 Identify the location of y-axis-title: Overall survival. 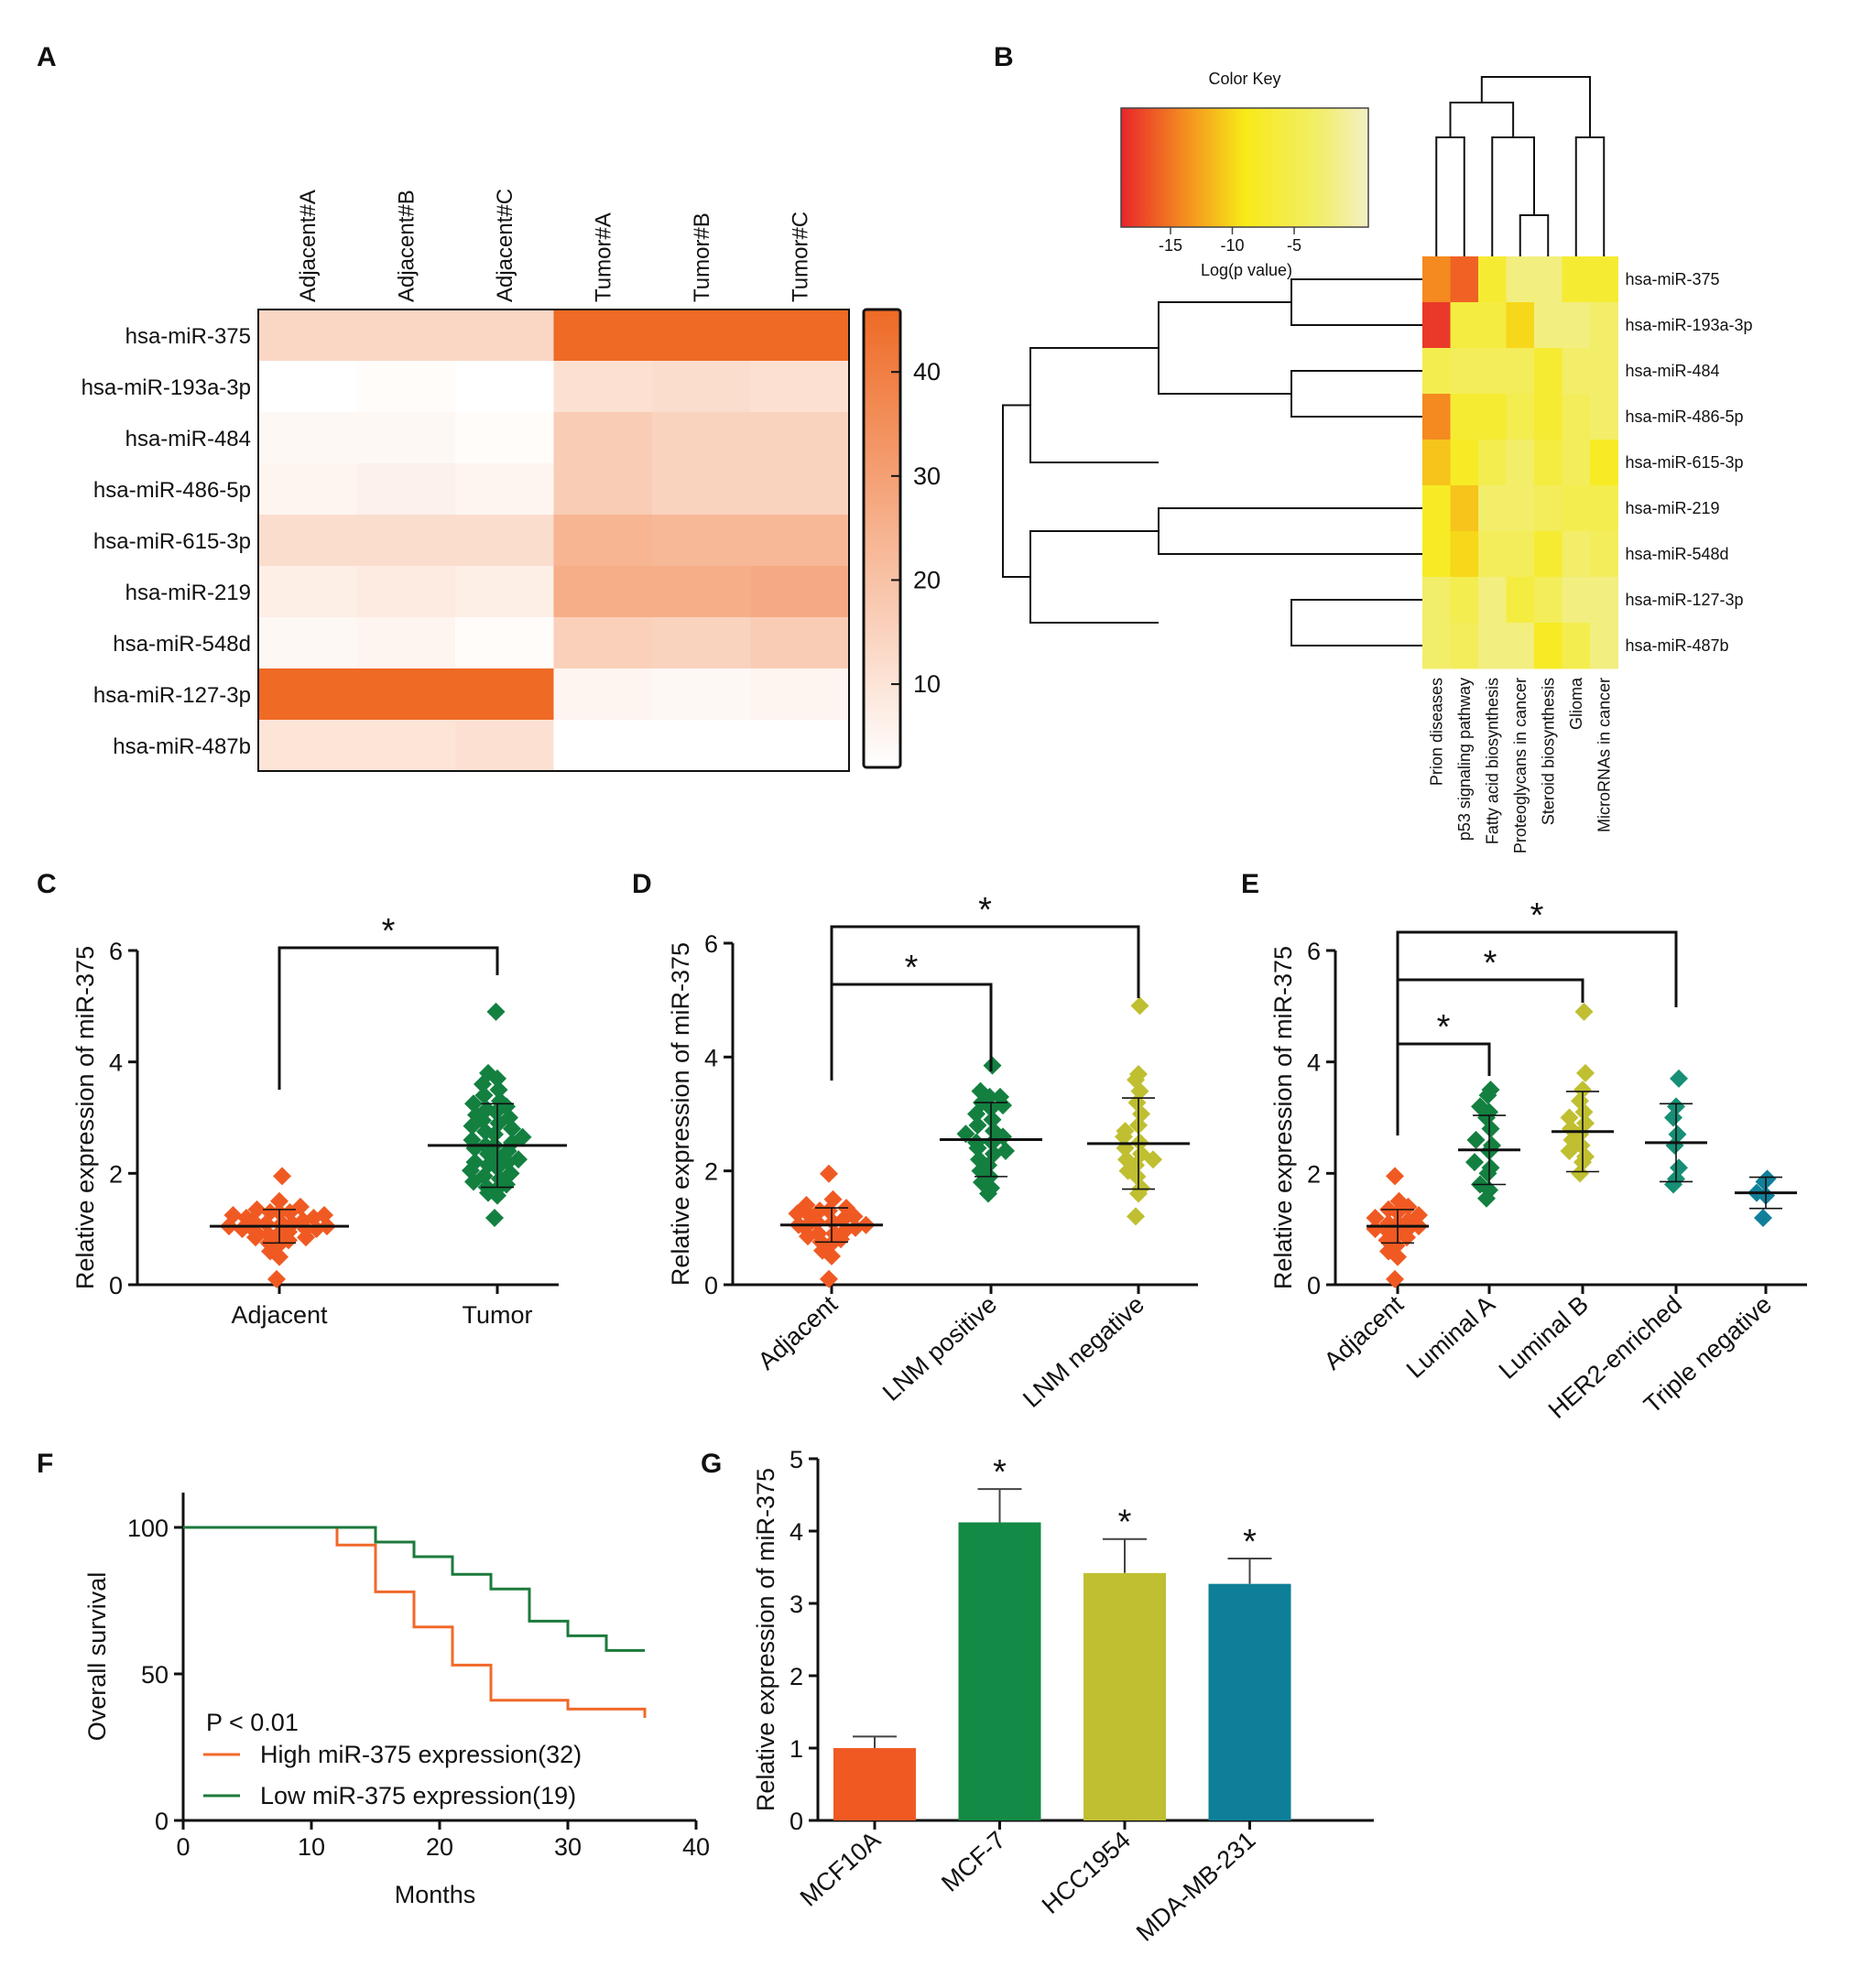
(97, 1657).